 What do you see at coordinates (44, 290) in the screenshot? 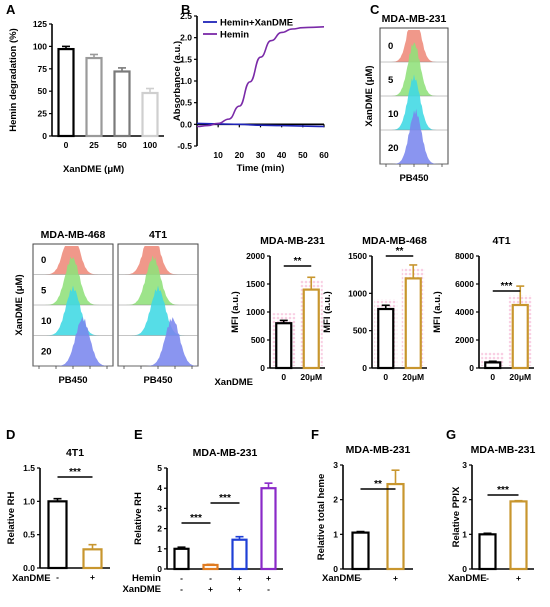
I see `C2-row-label: 5` at bounding box center [44, 290].